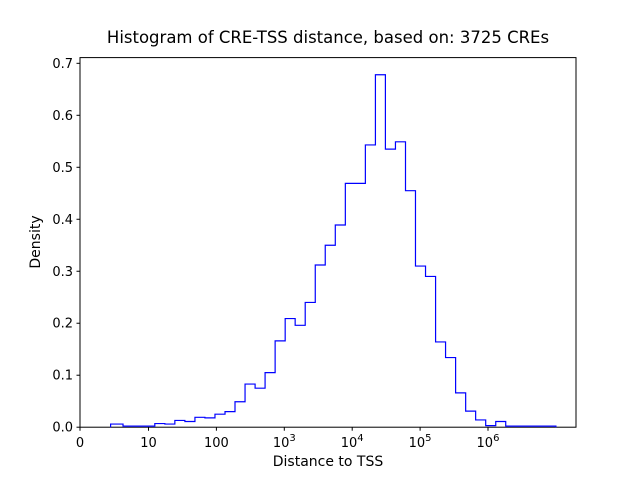 This screenshot has height=480, width=640. What do you see at coordinates (62, 428) in the screenshot?
I see `y-tick-label: 0.0` at bounding box center [62, 428].